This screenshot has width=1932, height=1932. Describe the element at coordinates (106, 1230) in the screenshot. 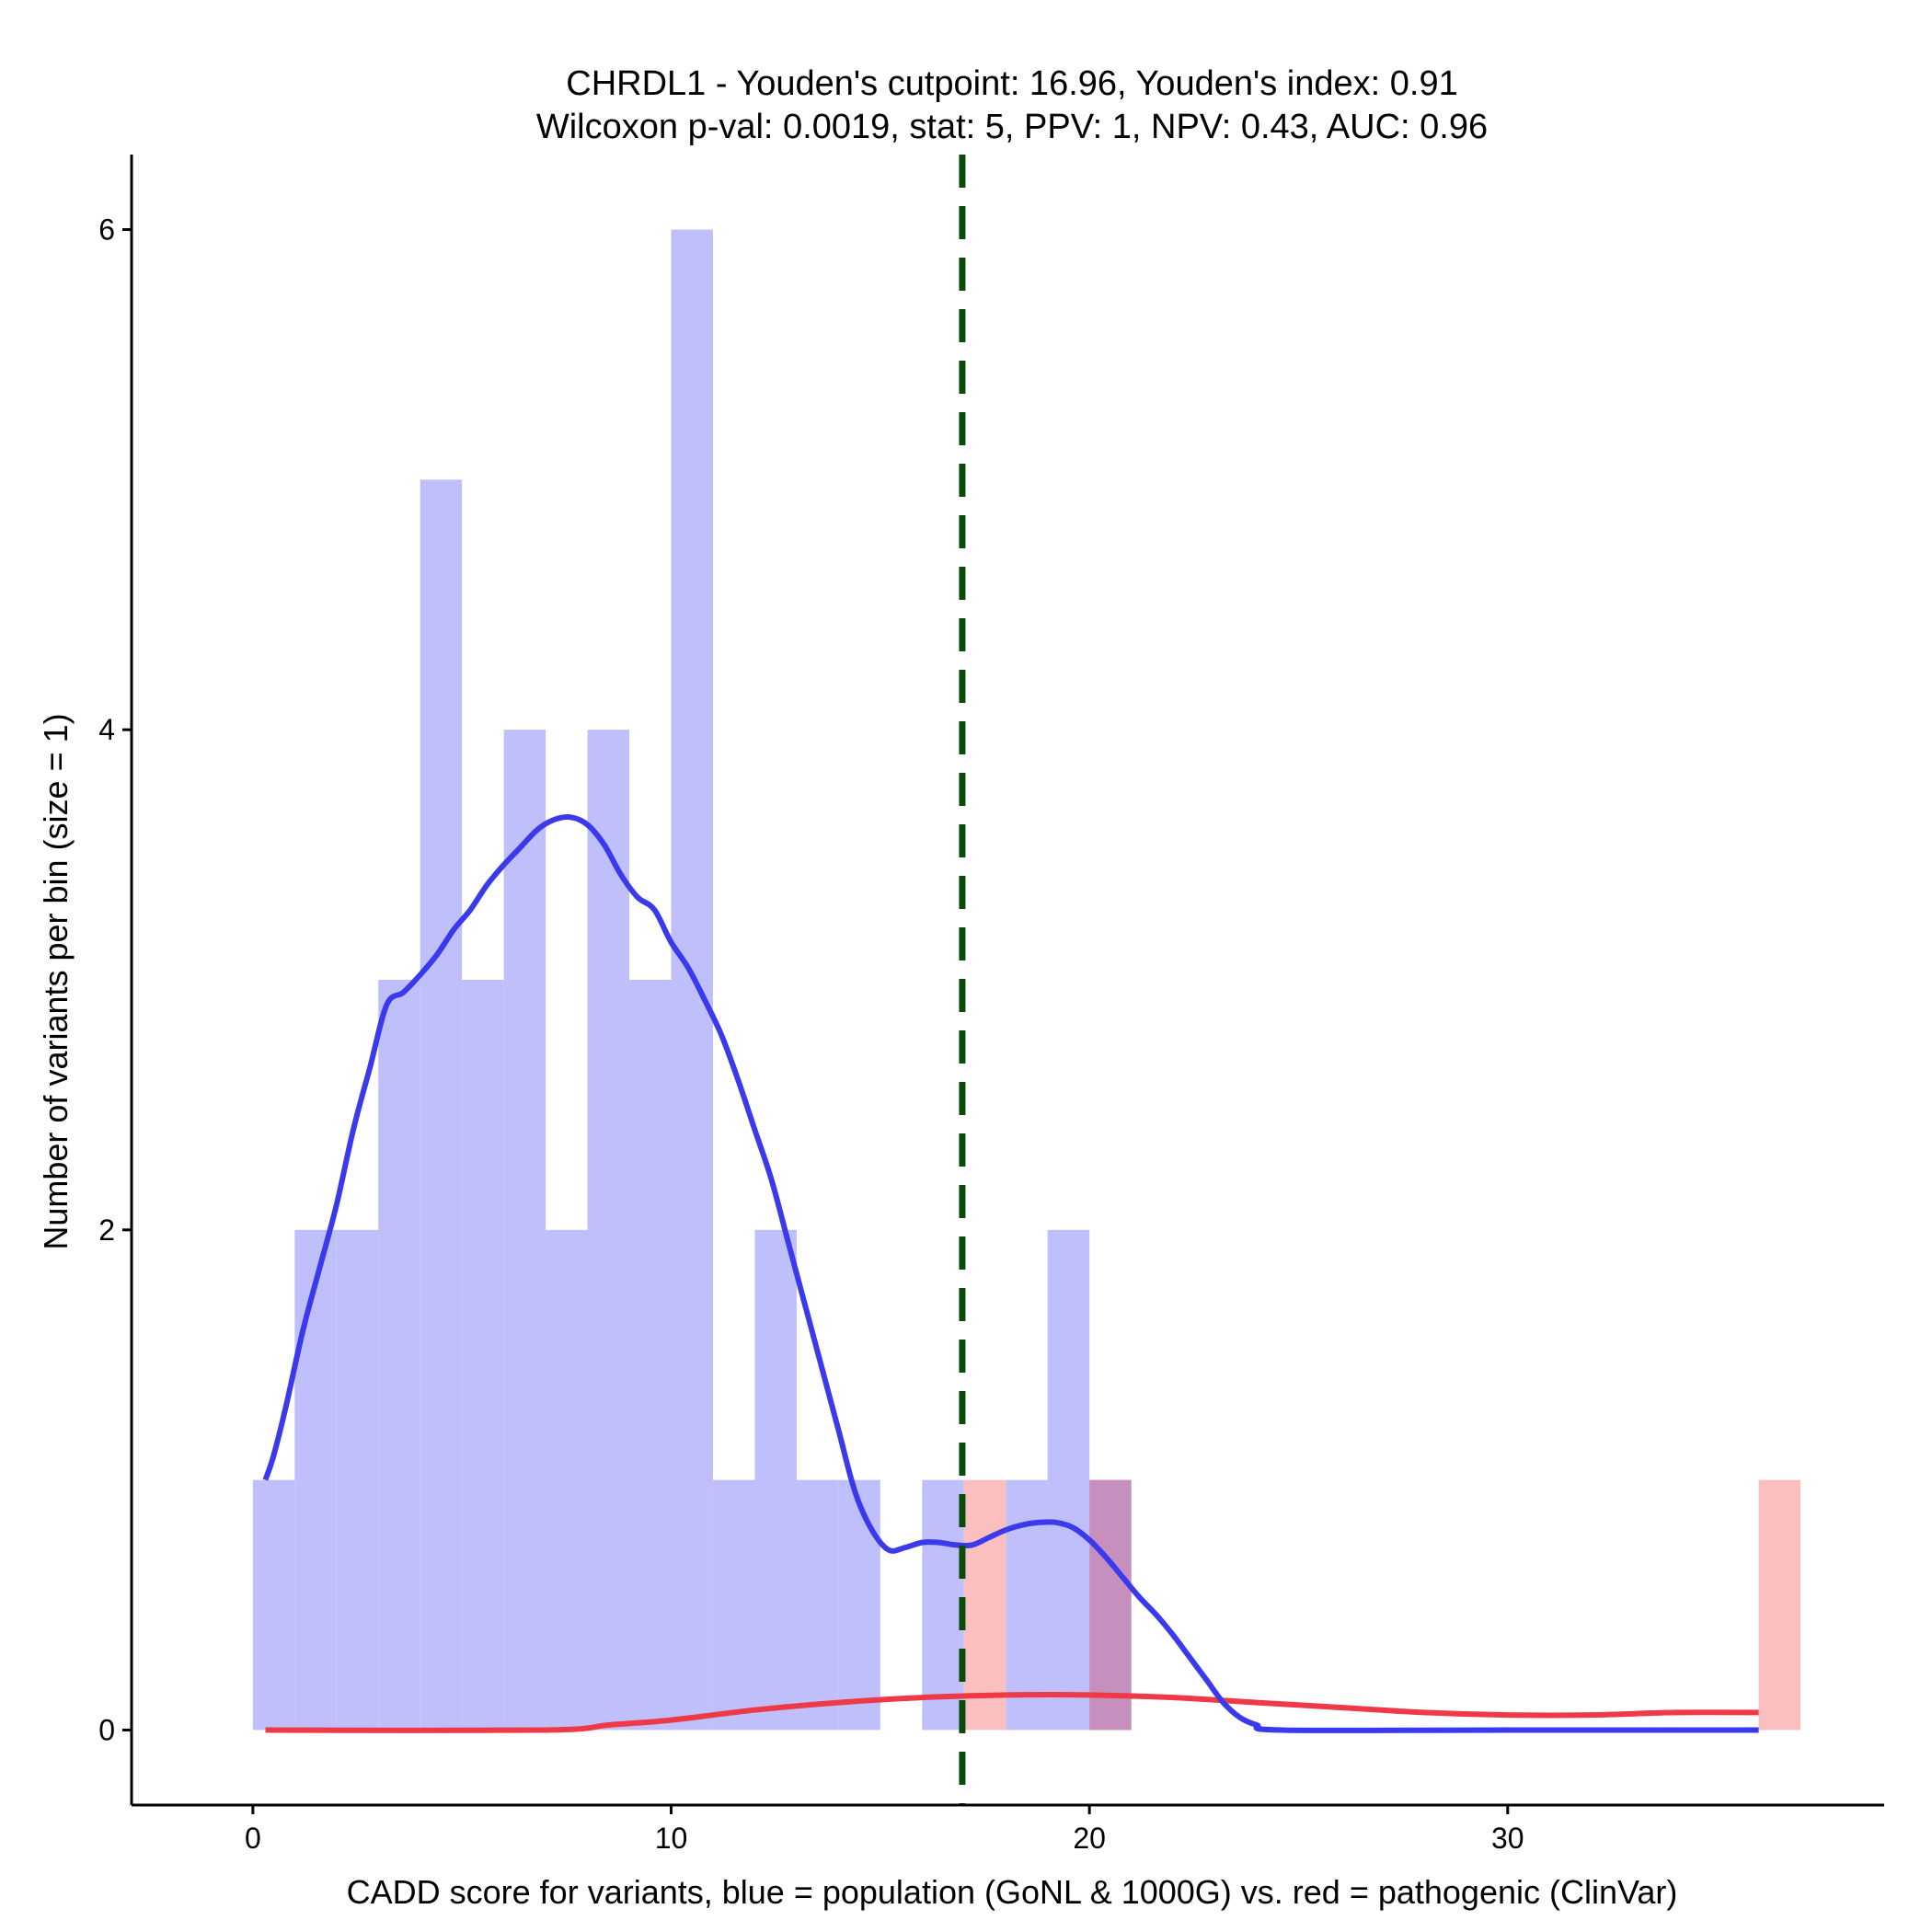

I see `y-tick-label: 2` at that location.